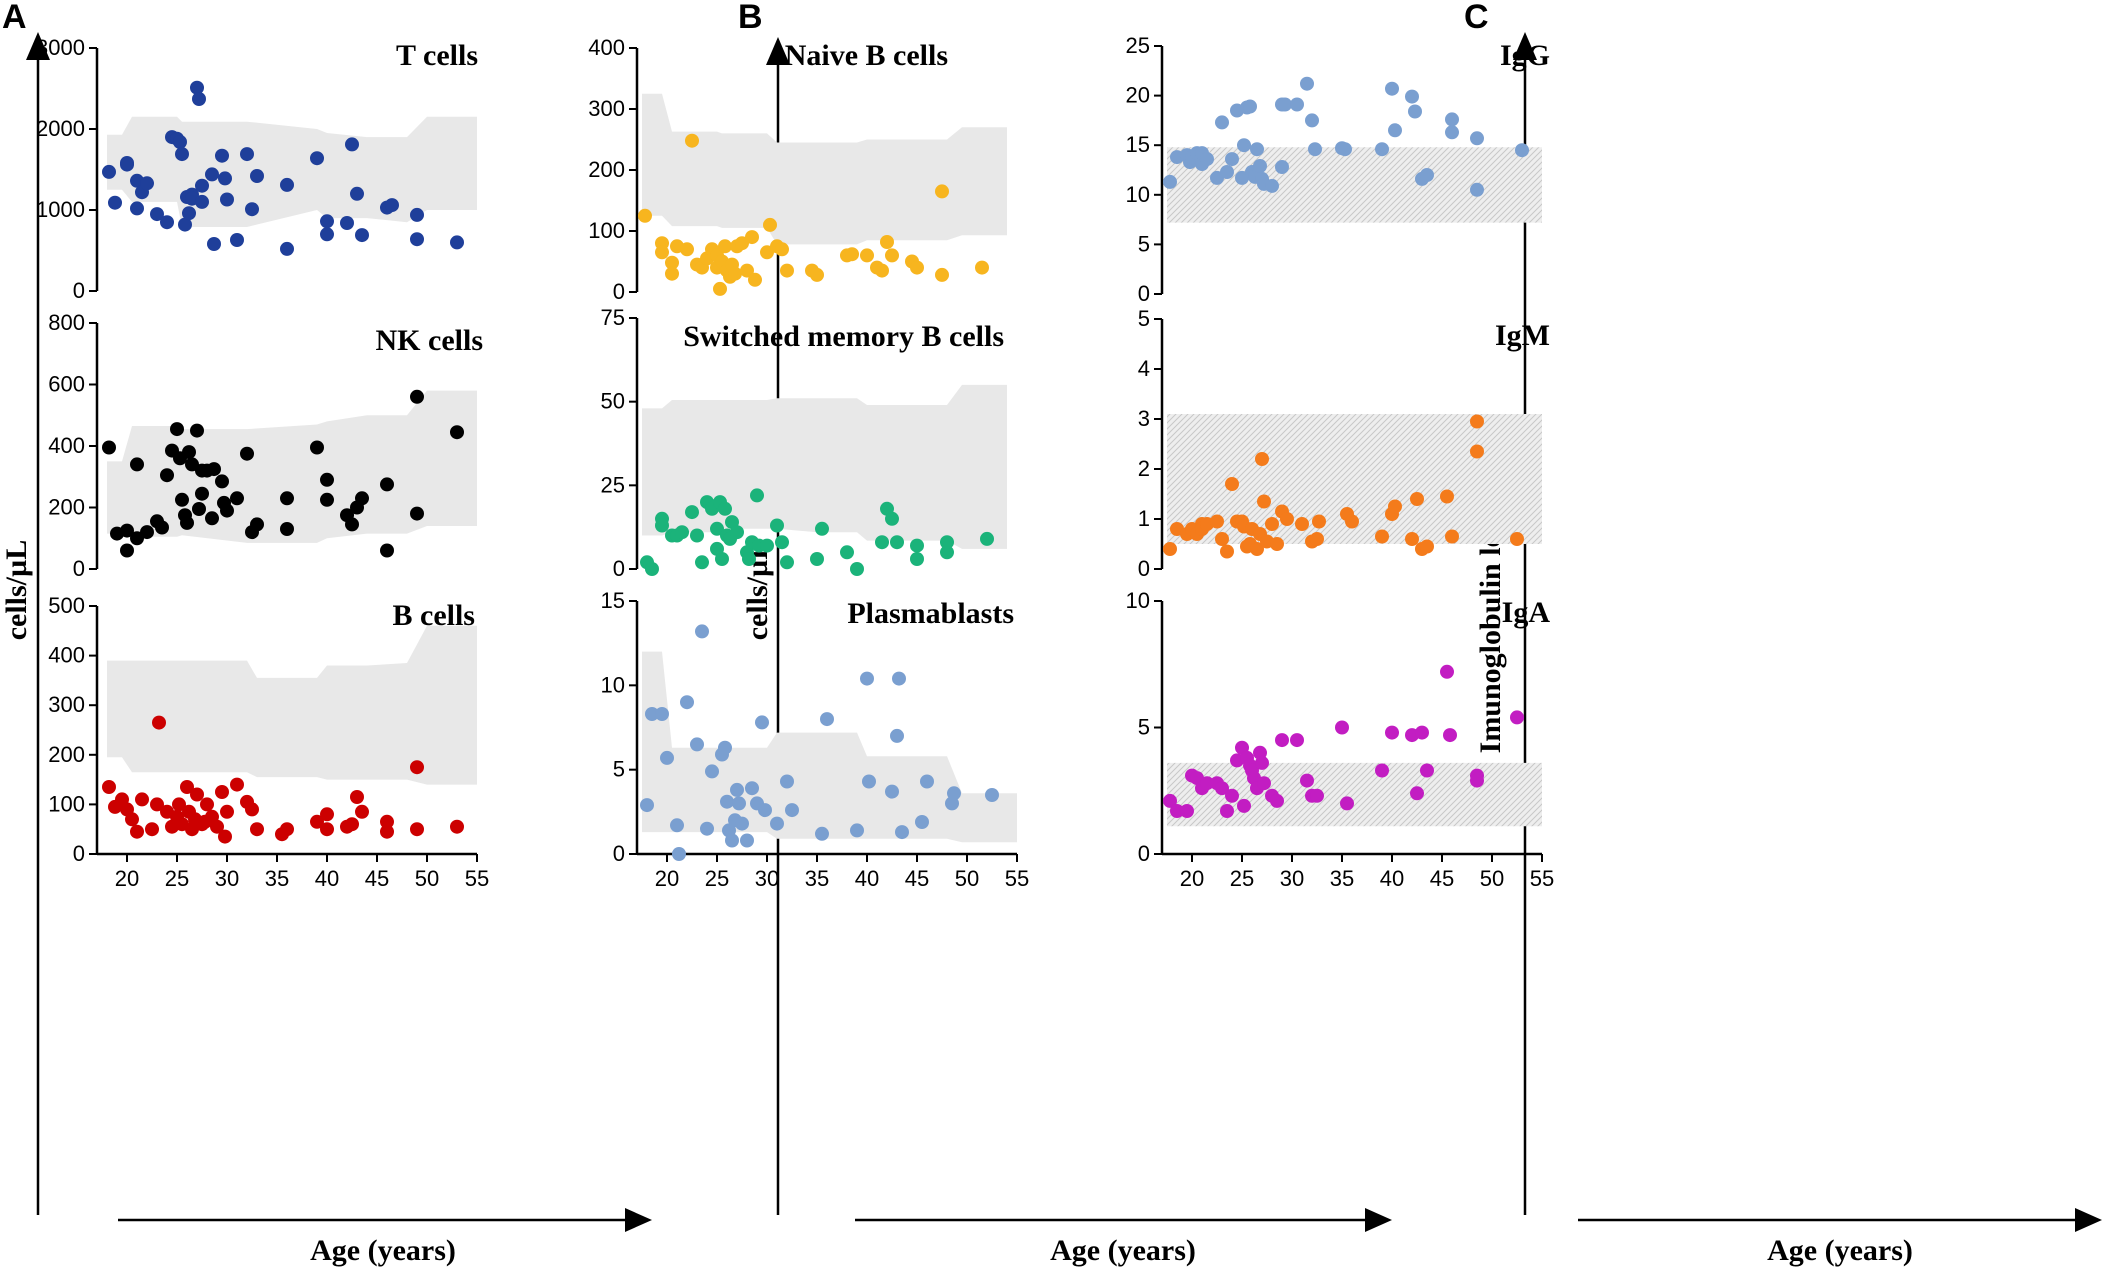  I want to click on x-tick-label: 30, so click(1292, 878).